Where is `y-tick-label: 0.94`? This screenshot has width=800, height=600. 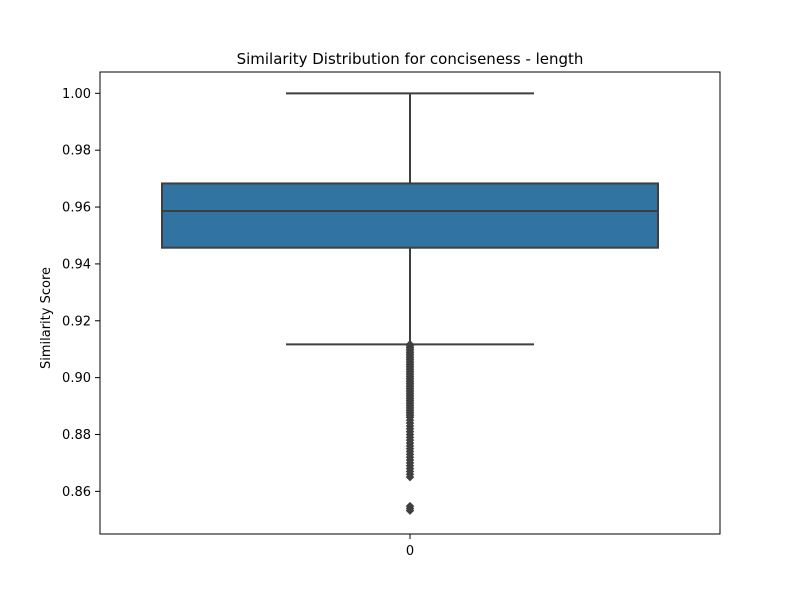
y-tick-label: 0.94 is located at coordinates (76, 264).